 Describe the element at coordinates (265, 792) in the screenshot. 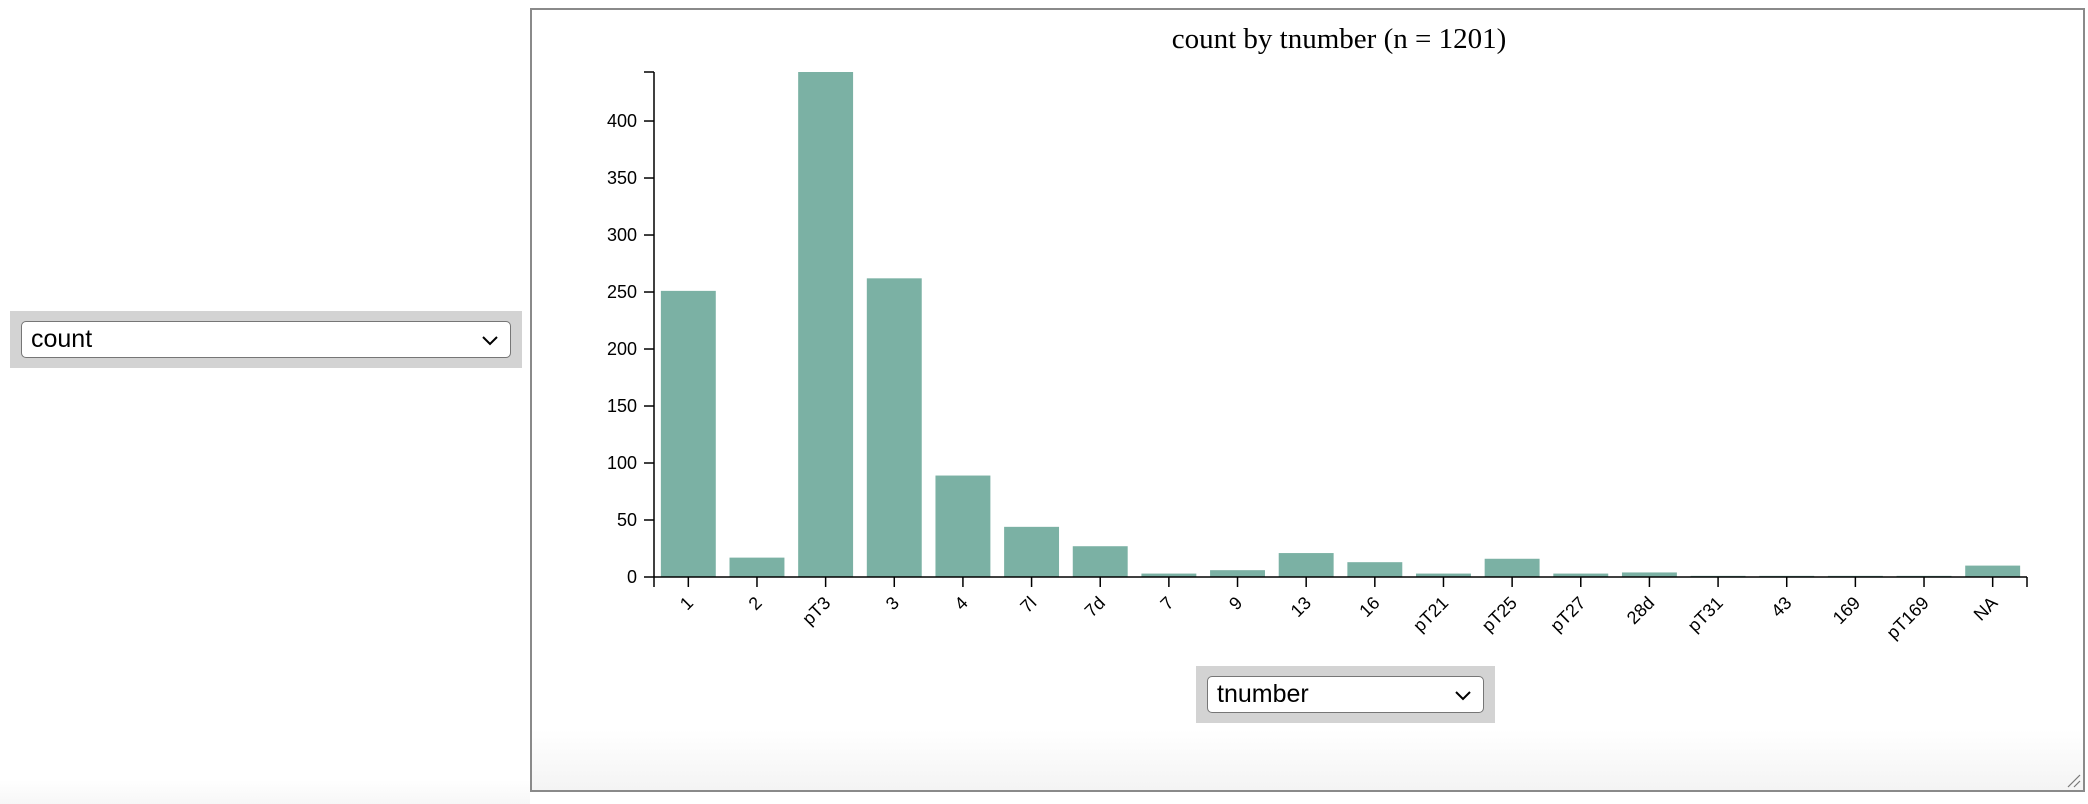

I see `page-bottom-shade` at that location.